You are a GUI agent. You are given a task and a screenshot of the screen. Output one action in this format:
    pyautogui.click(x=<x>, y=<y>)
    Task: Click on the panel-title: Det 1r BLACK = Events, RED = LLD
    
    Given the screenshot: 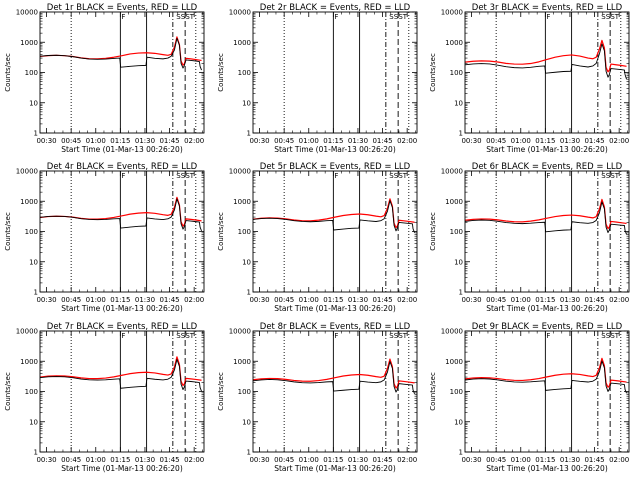 What is the action you would take?
    pyautogui.click(x=122, y=8)
    